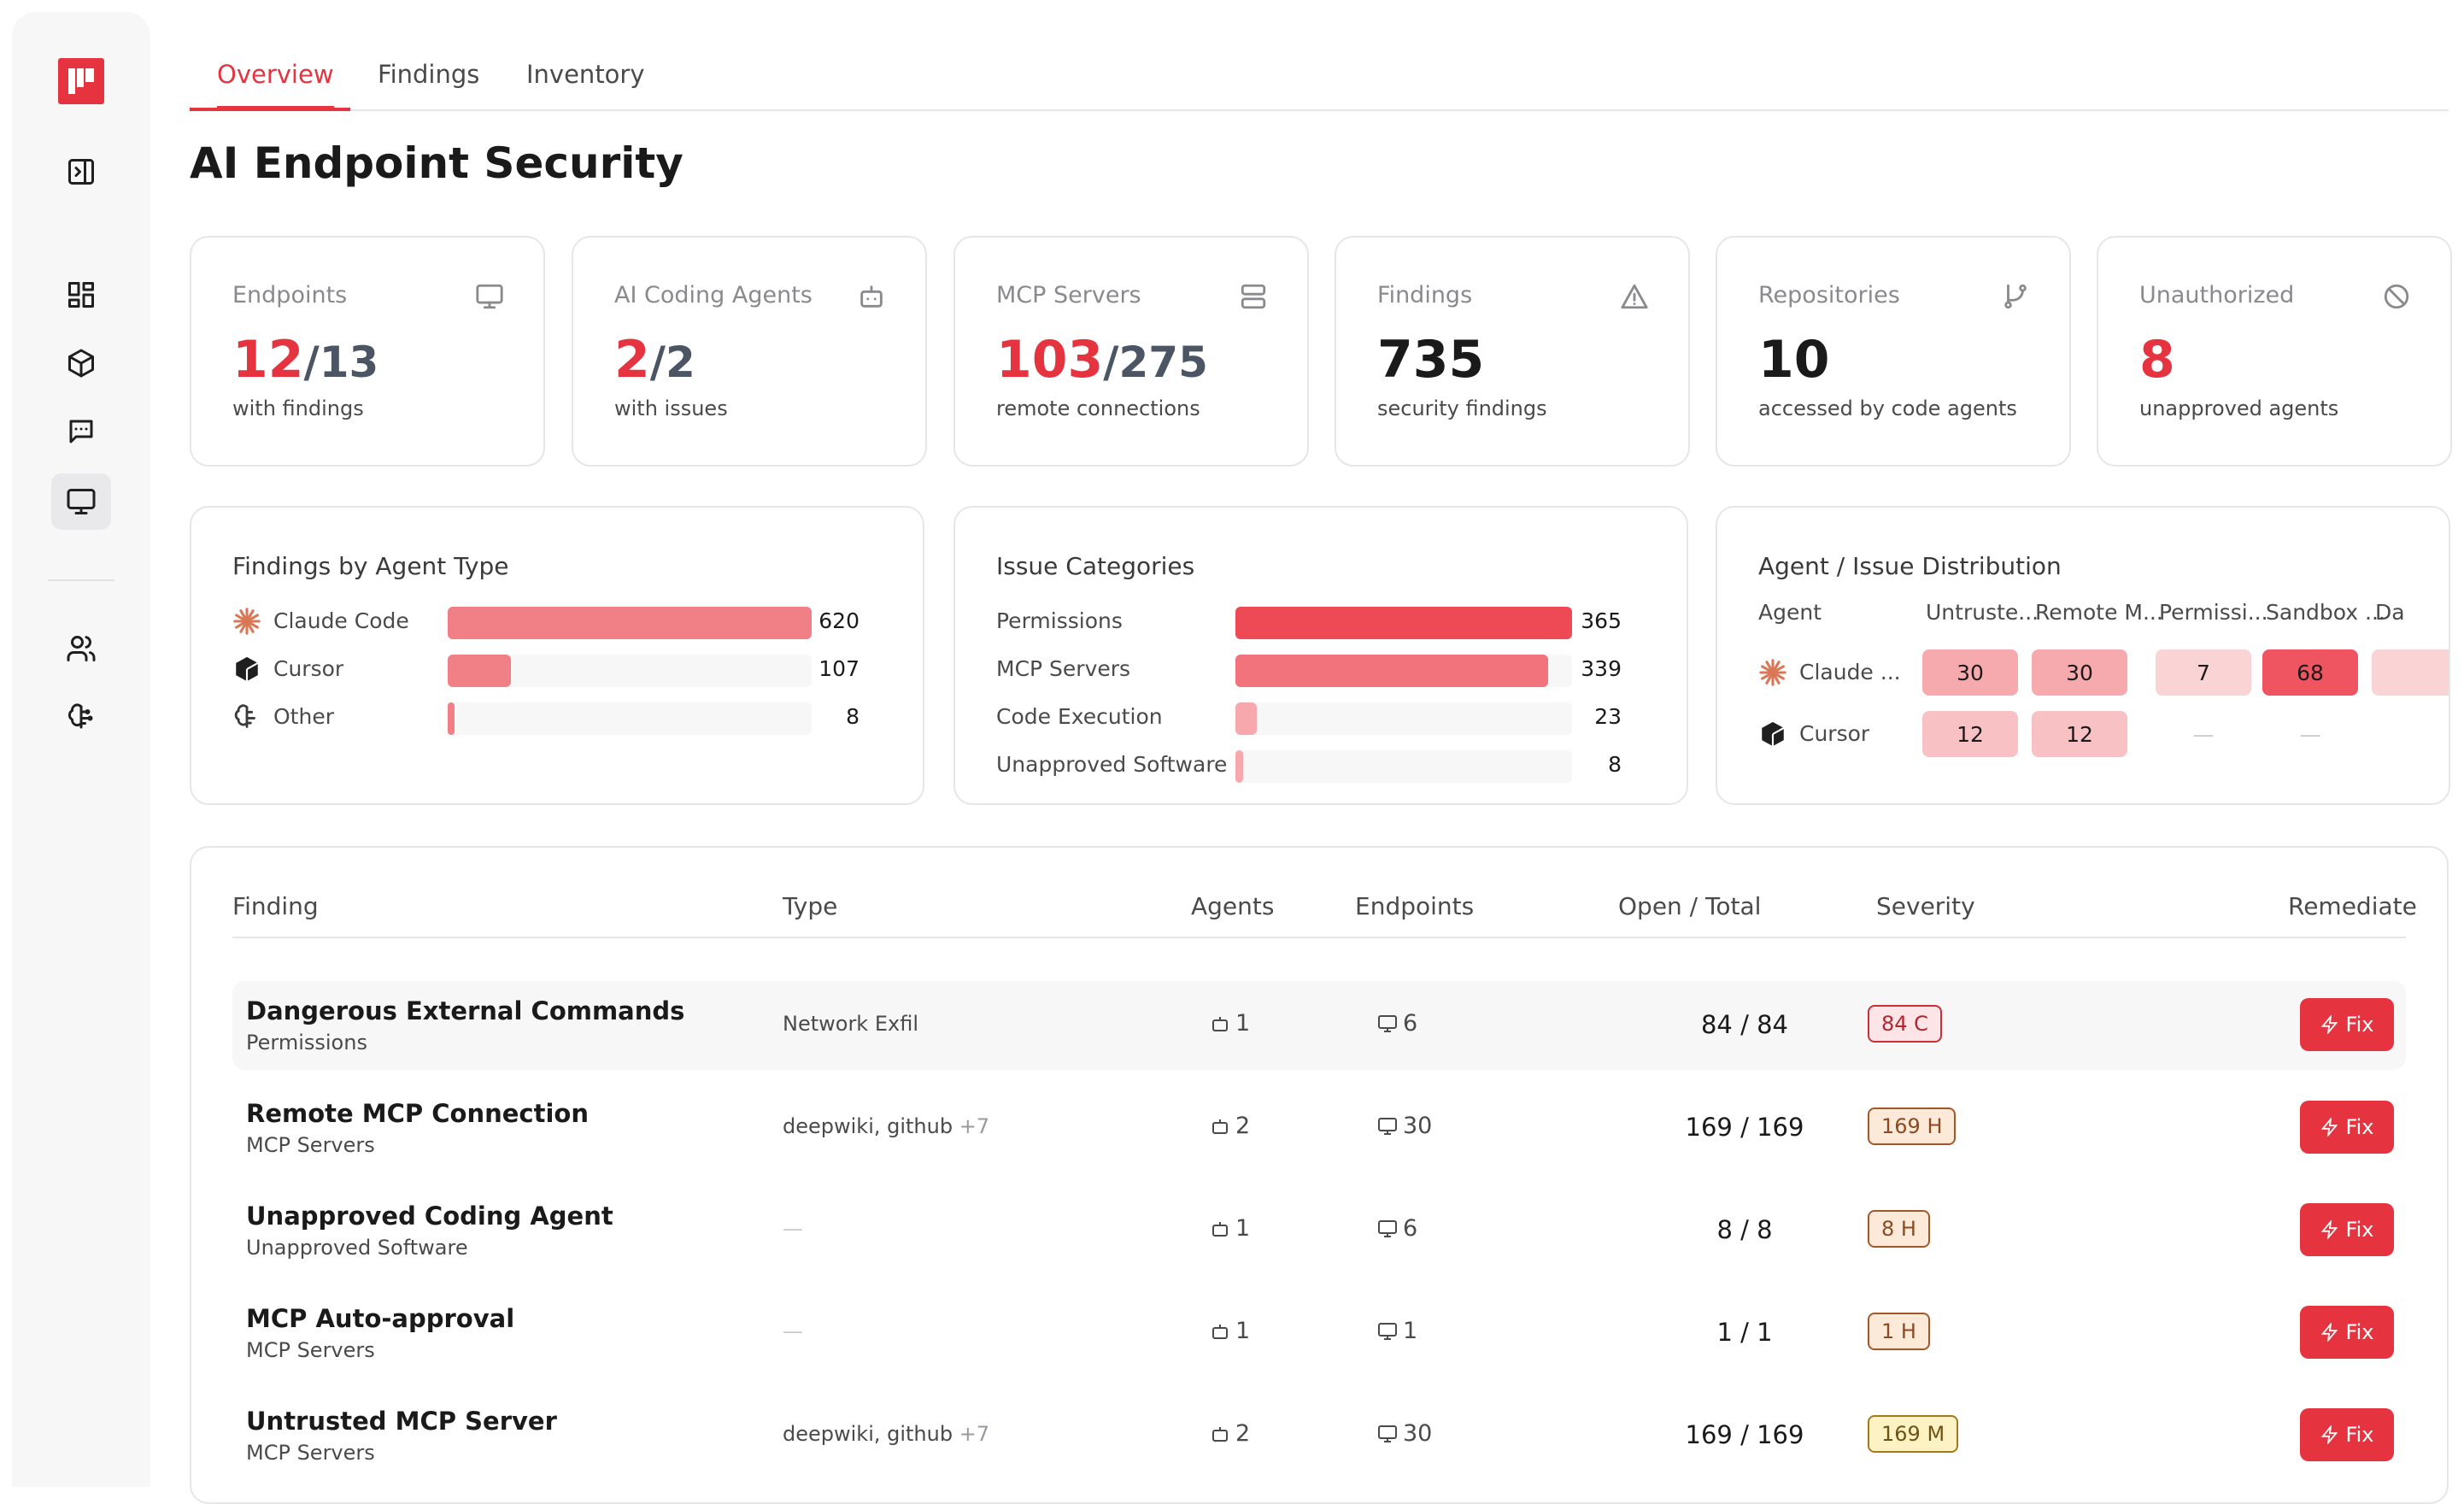  Describe the element at coordinates (81, 648) in the screenshot. I see `users-icon` at that location.